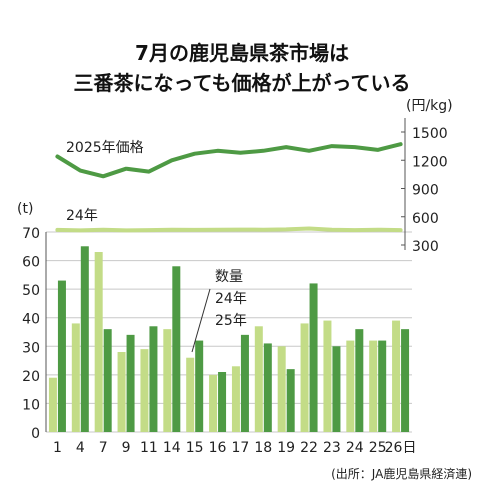 This screenshot has width=484, height=496. Describe the element at coordinates (231, 299) in the screenshot. I see `legend-item-24: 24年` at that location.